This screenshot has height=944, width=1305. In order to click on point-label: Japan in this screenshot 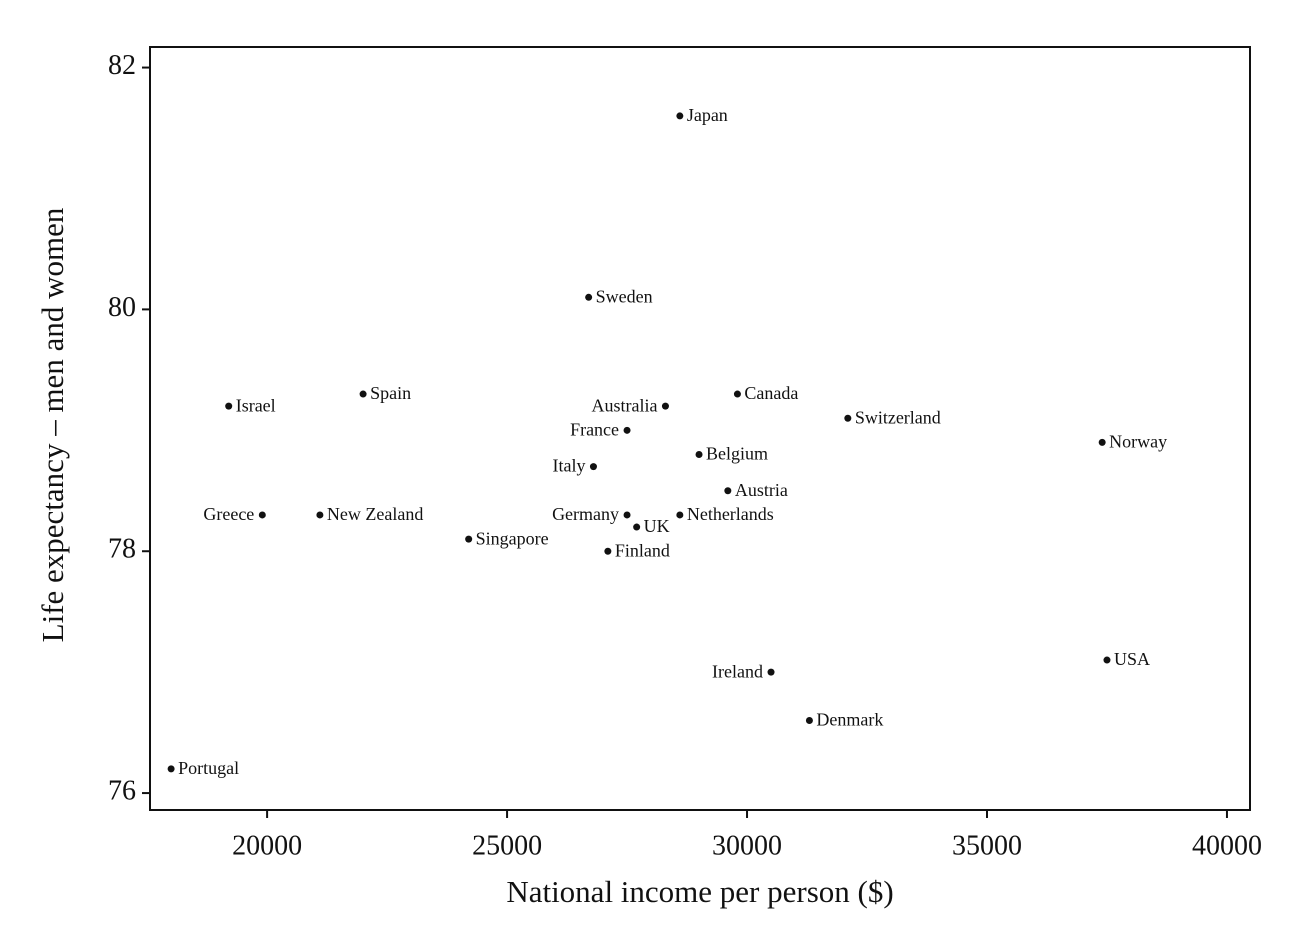, I will do `click(707, 115)`.